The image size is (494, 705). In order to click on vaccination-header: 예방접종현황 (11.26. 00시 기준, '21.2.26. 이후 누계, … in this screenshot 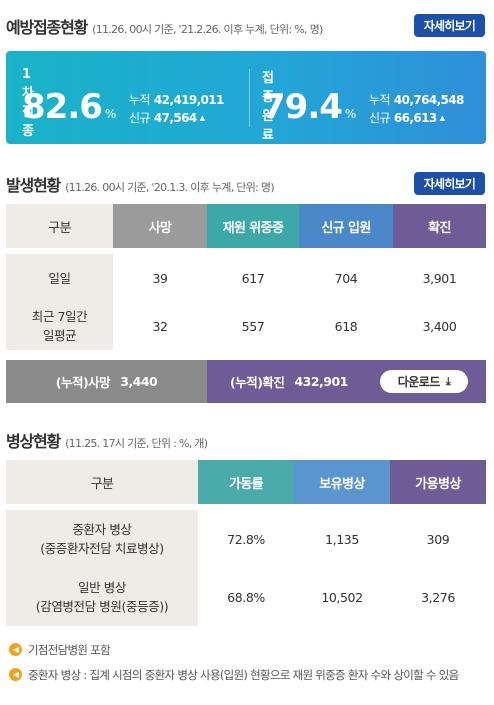, I will do `click(164, 26)`.